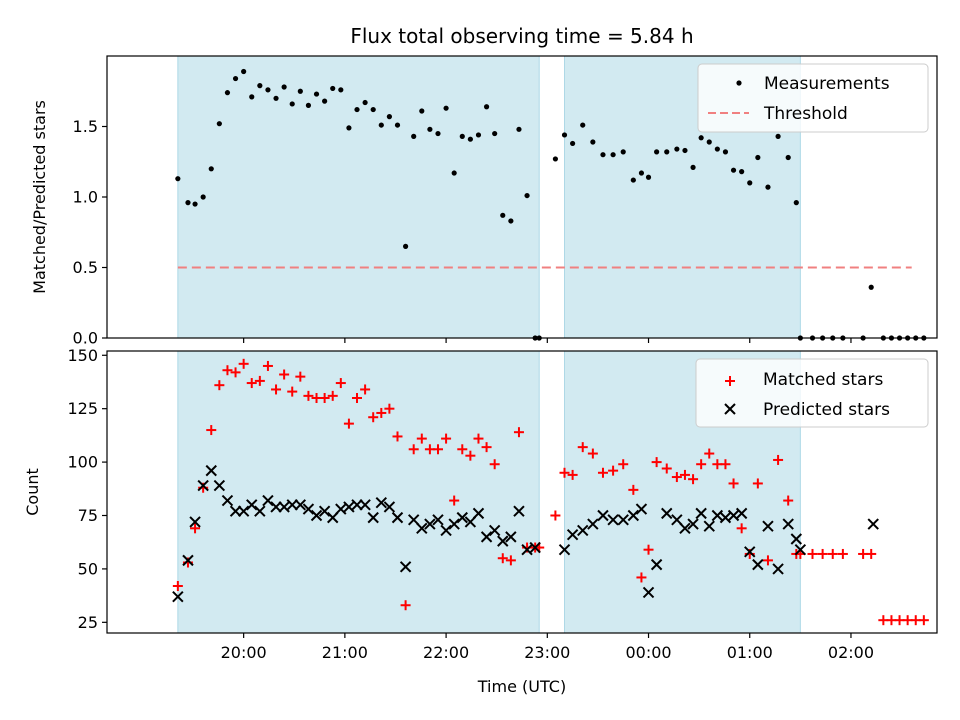  I want to click on bottom-legend: Matched stars Predicted stars, so click(812, 393).